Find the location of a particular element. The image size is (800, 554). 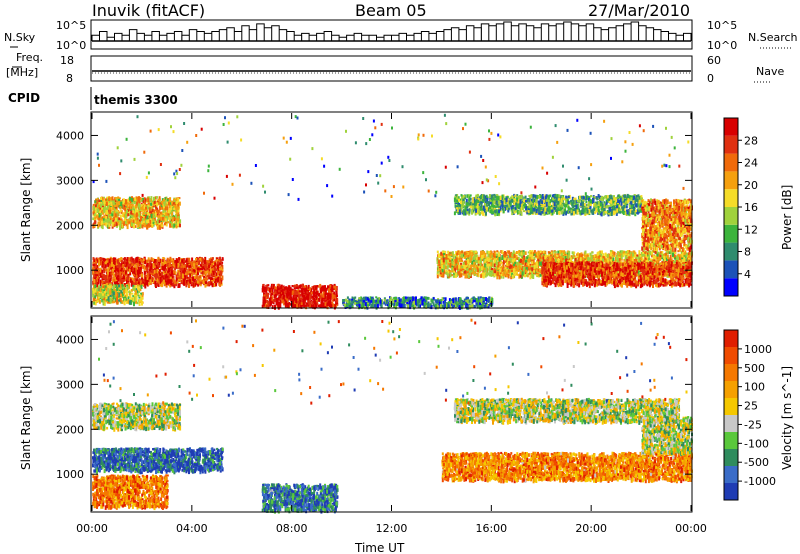

freq-label: Freq. is located at coordinates (29, 57).